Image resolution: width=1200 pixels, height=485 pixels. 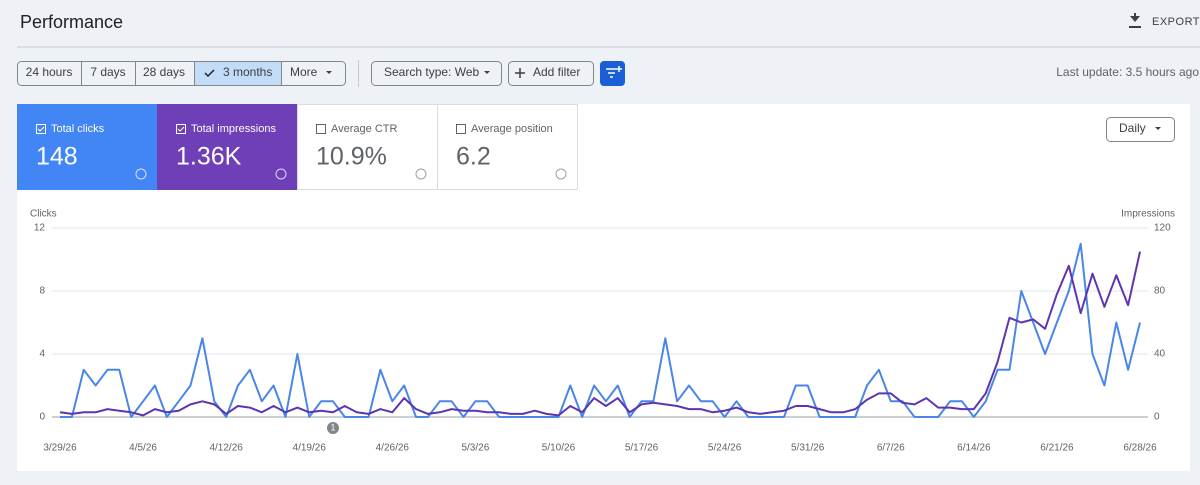 What do you see at coordinates (43, 214) in the screenshot?
I see `y-axis-label: Clicks` at bounding box center [43, 214].